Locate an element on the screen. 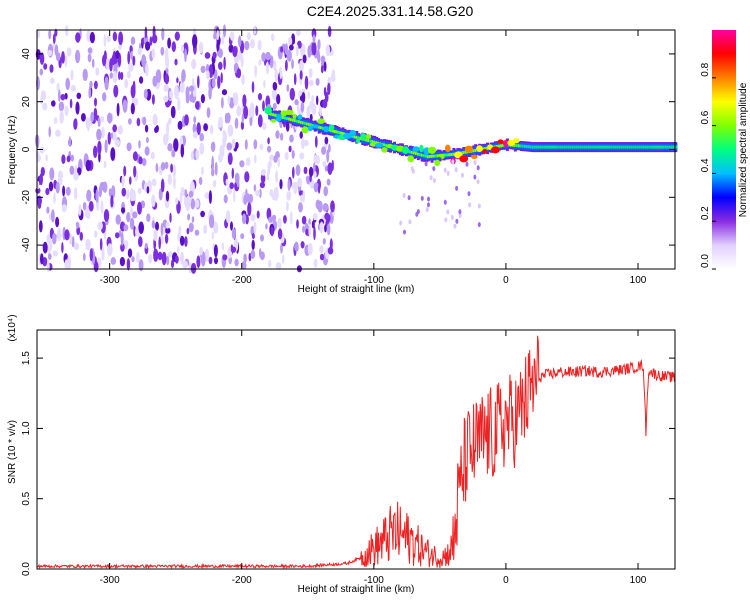  y-tick-label: 1.0 is located at coordinates (26, 428).